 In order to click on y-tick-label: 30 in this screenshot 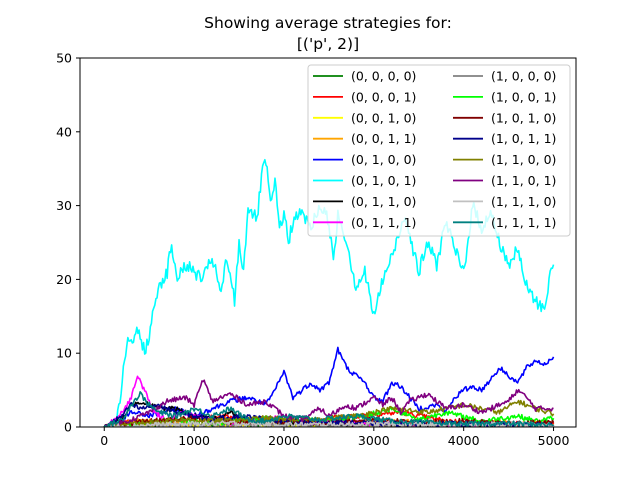, I will do `click(64, 205)`.